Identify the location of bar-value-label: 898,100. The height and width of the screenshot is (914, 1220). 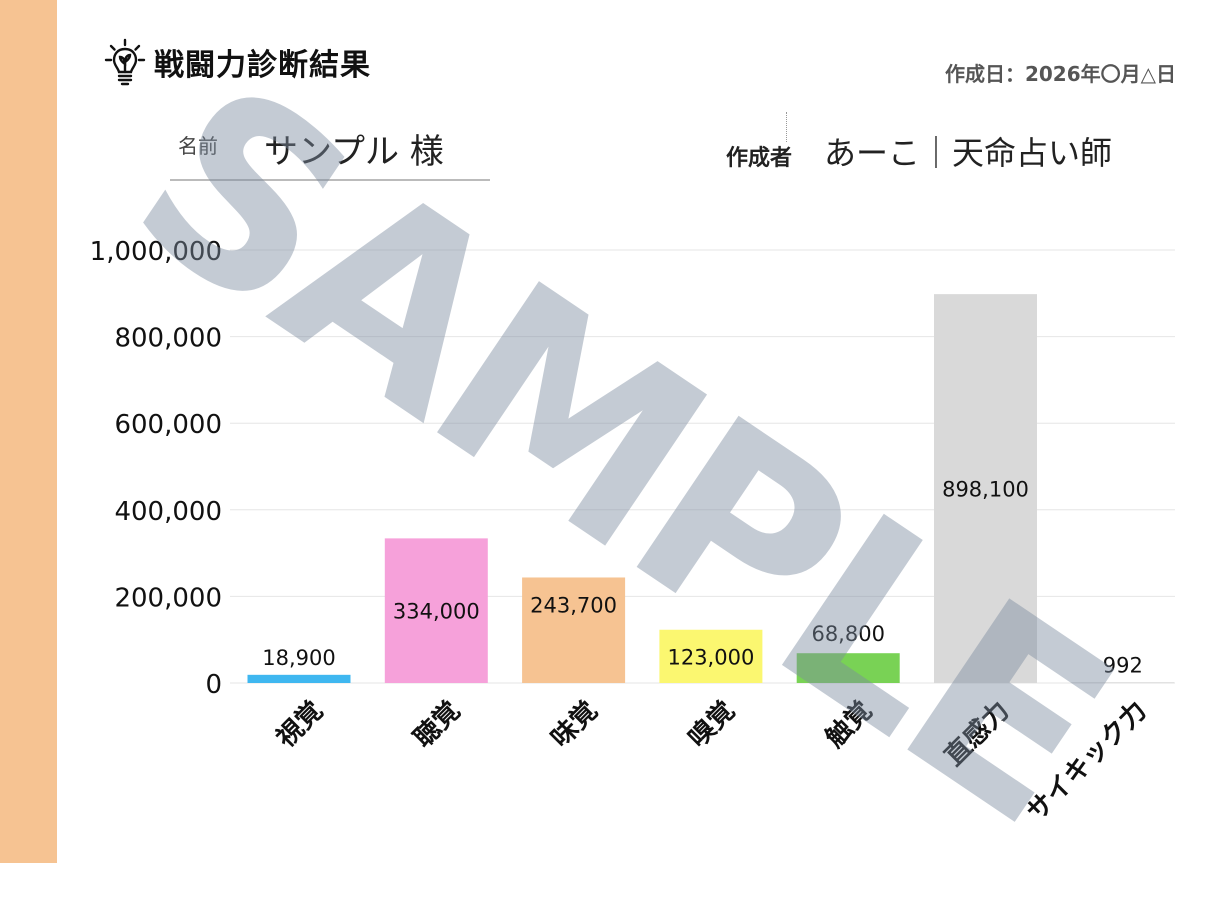
(985, 490).